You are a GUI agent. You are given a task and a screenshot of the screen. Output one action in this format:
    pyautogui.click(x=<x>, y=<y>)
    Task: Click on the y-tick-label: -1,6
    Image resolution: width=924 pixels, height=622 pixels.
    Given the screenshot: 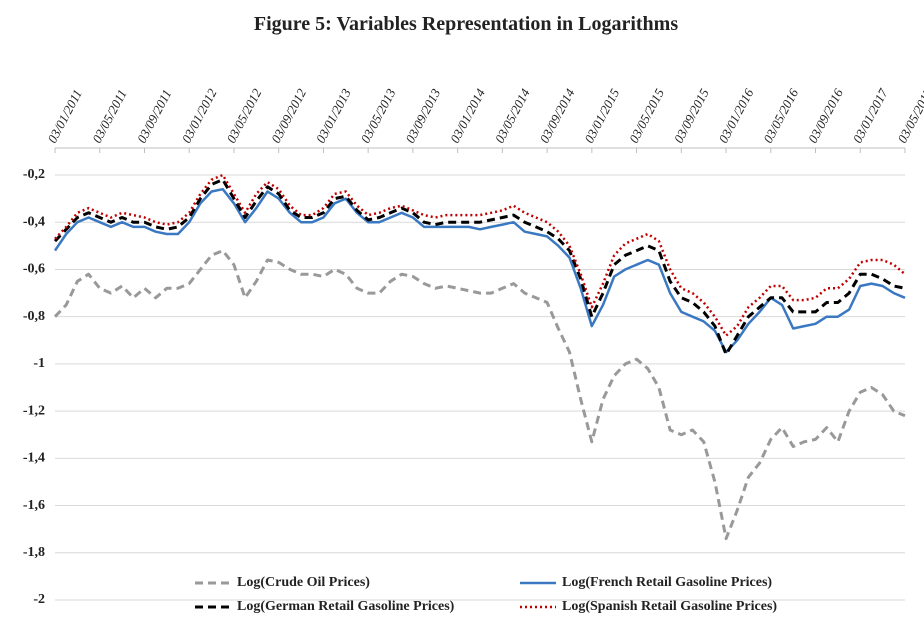 What is the action you would take?
    pyautogui.click(x=34, y=505)
    